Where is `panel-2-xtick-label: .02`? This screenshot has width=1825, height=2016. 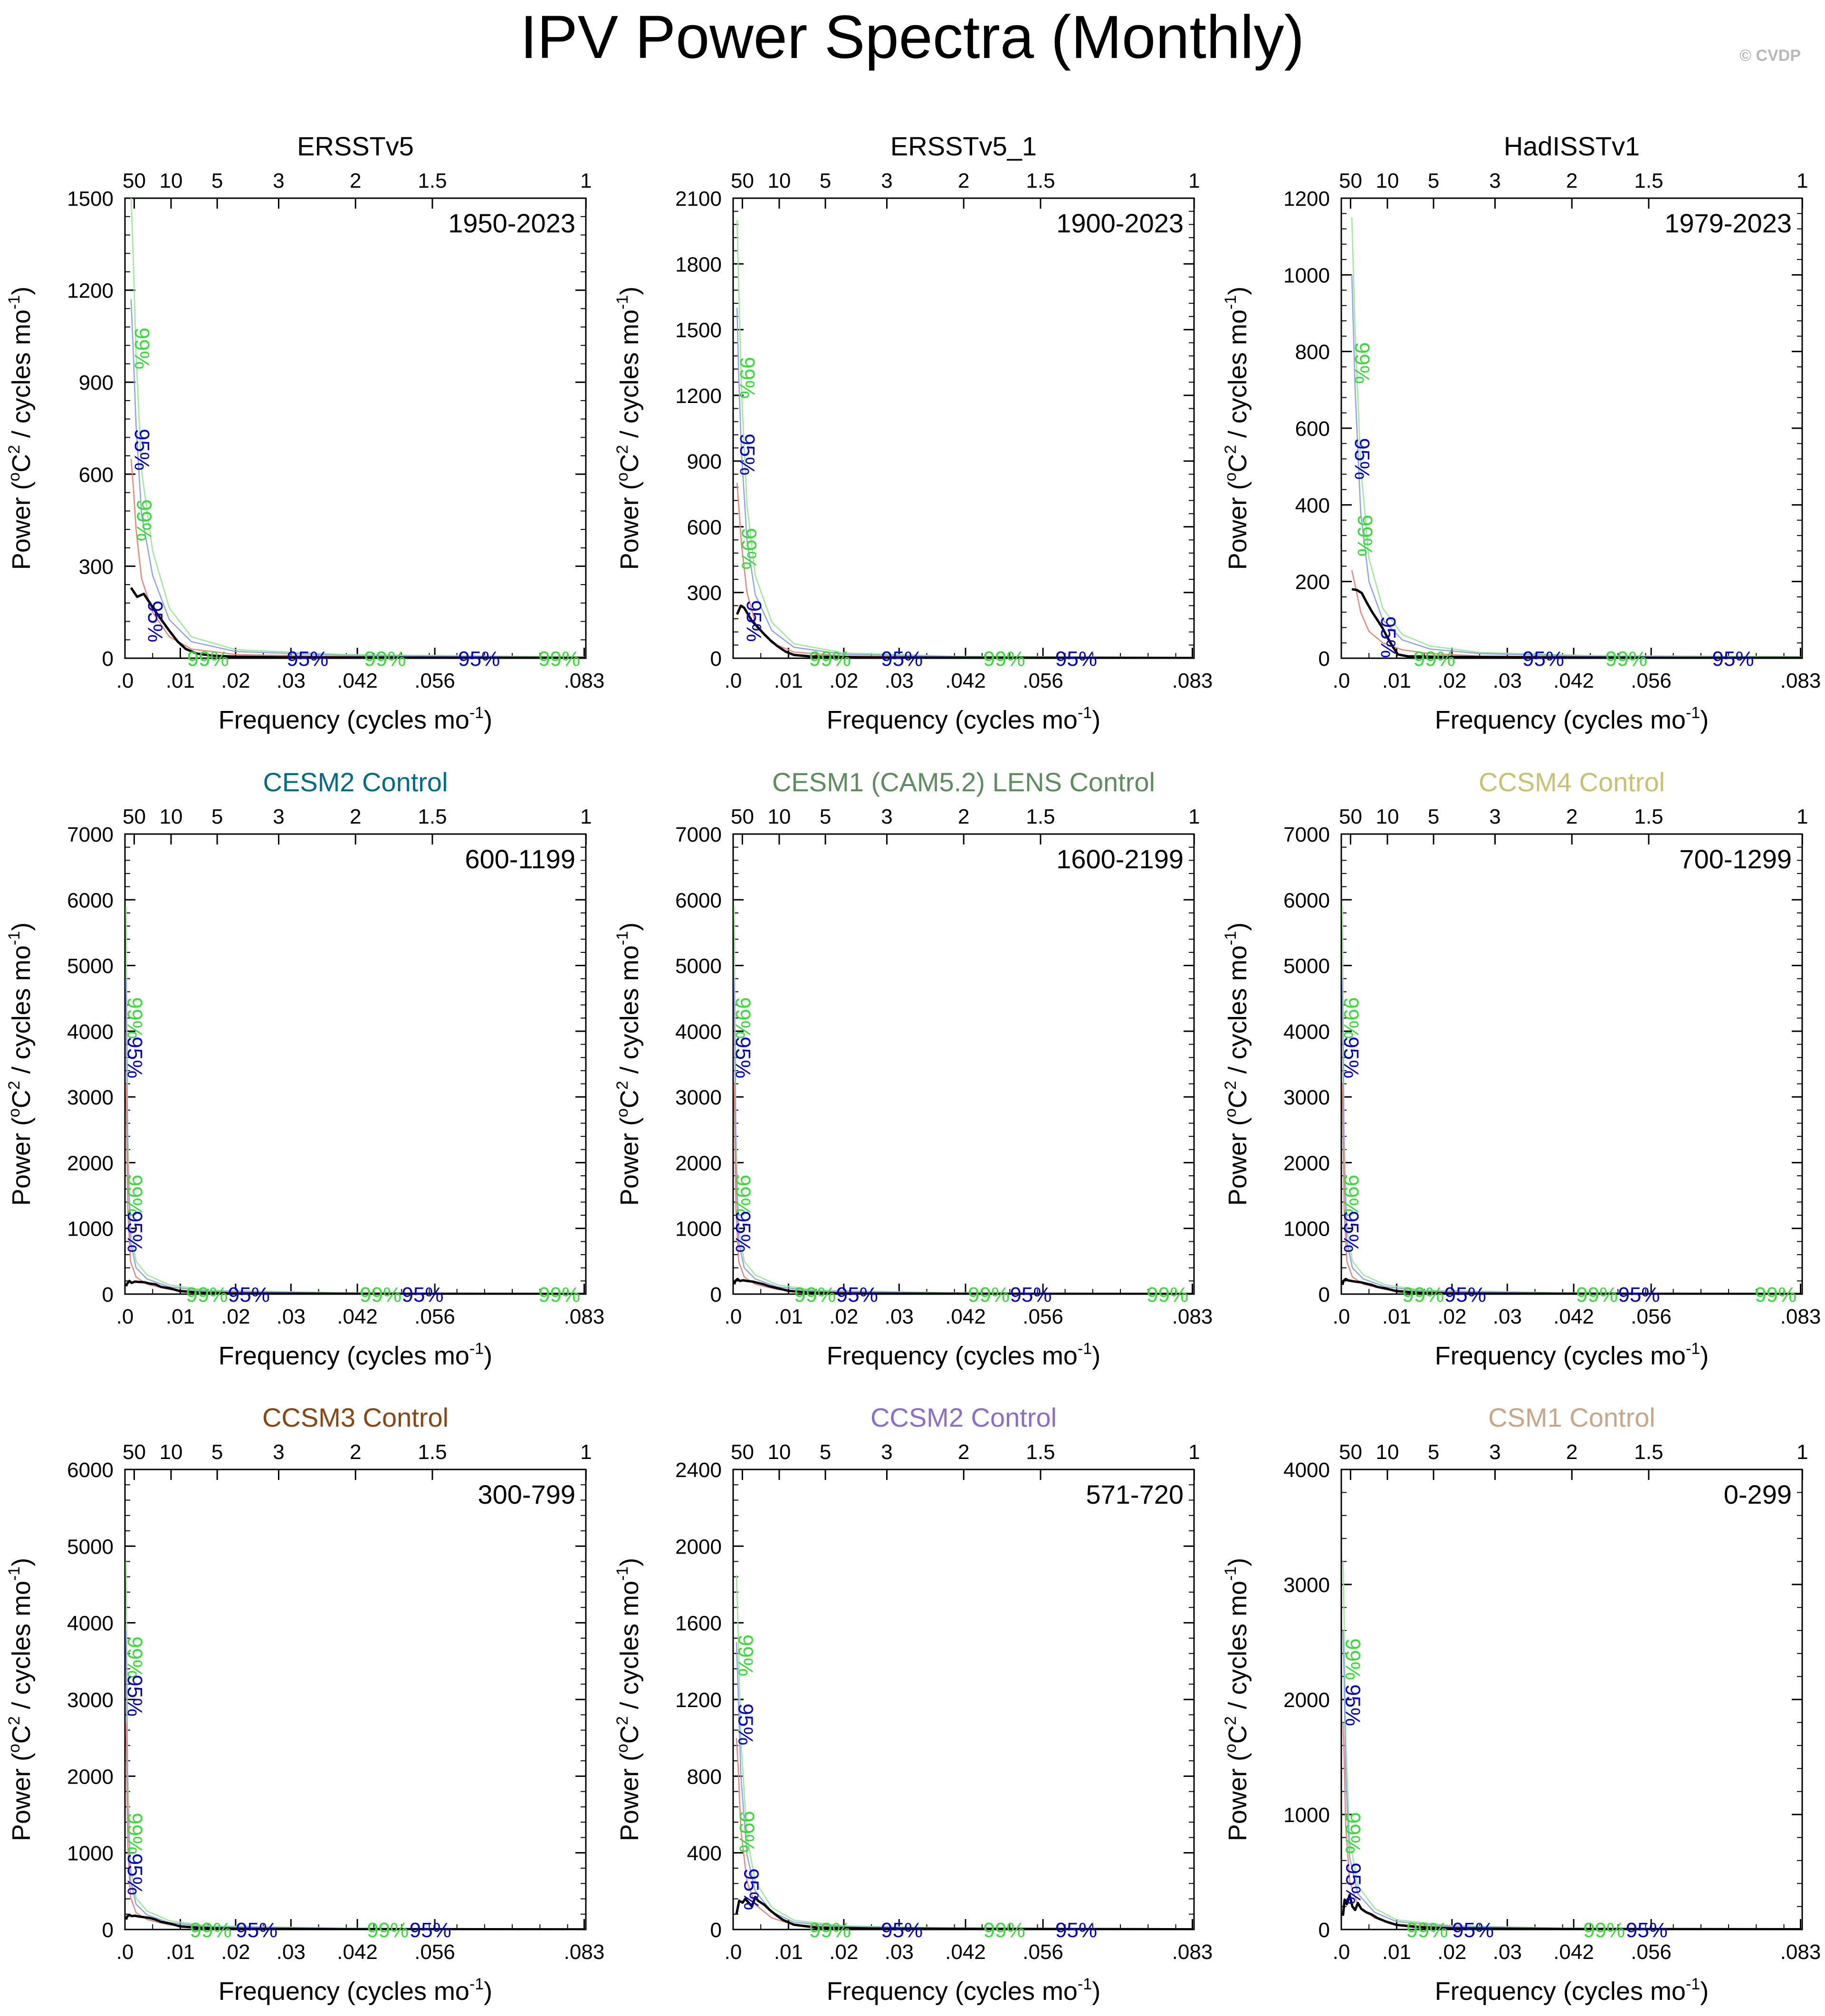
panel-2-xtick-label: .02 is located at coordinates (843, 680).